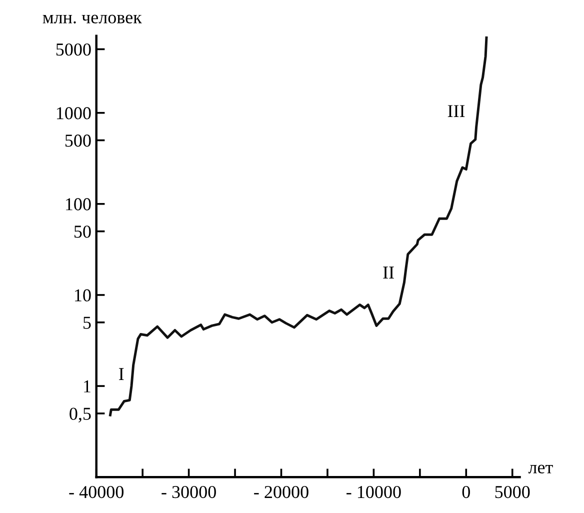 This screenshot has width=584, height=513. Describe the element at coordinates (456, 111) in the screenshot. I see `annotation: III` at that location.